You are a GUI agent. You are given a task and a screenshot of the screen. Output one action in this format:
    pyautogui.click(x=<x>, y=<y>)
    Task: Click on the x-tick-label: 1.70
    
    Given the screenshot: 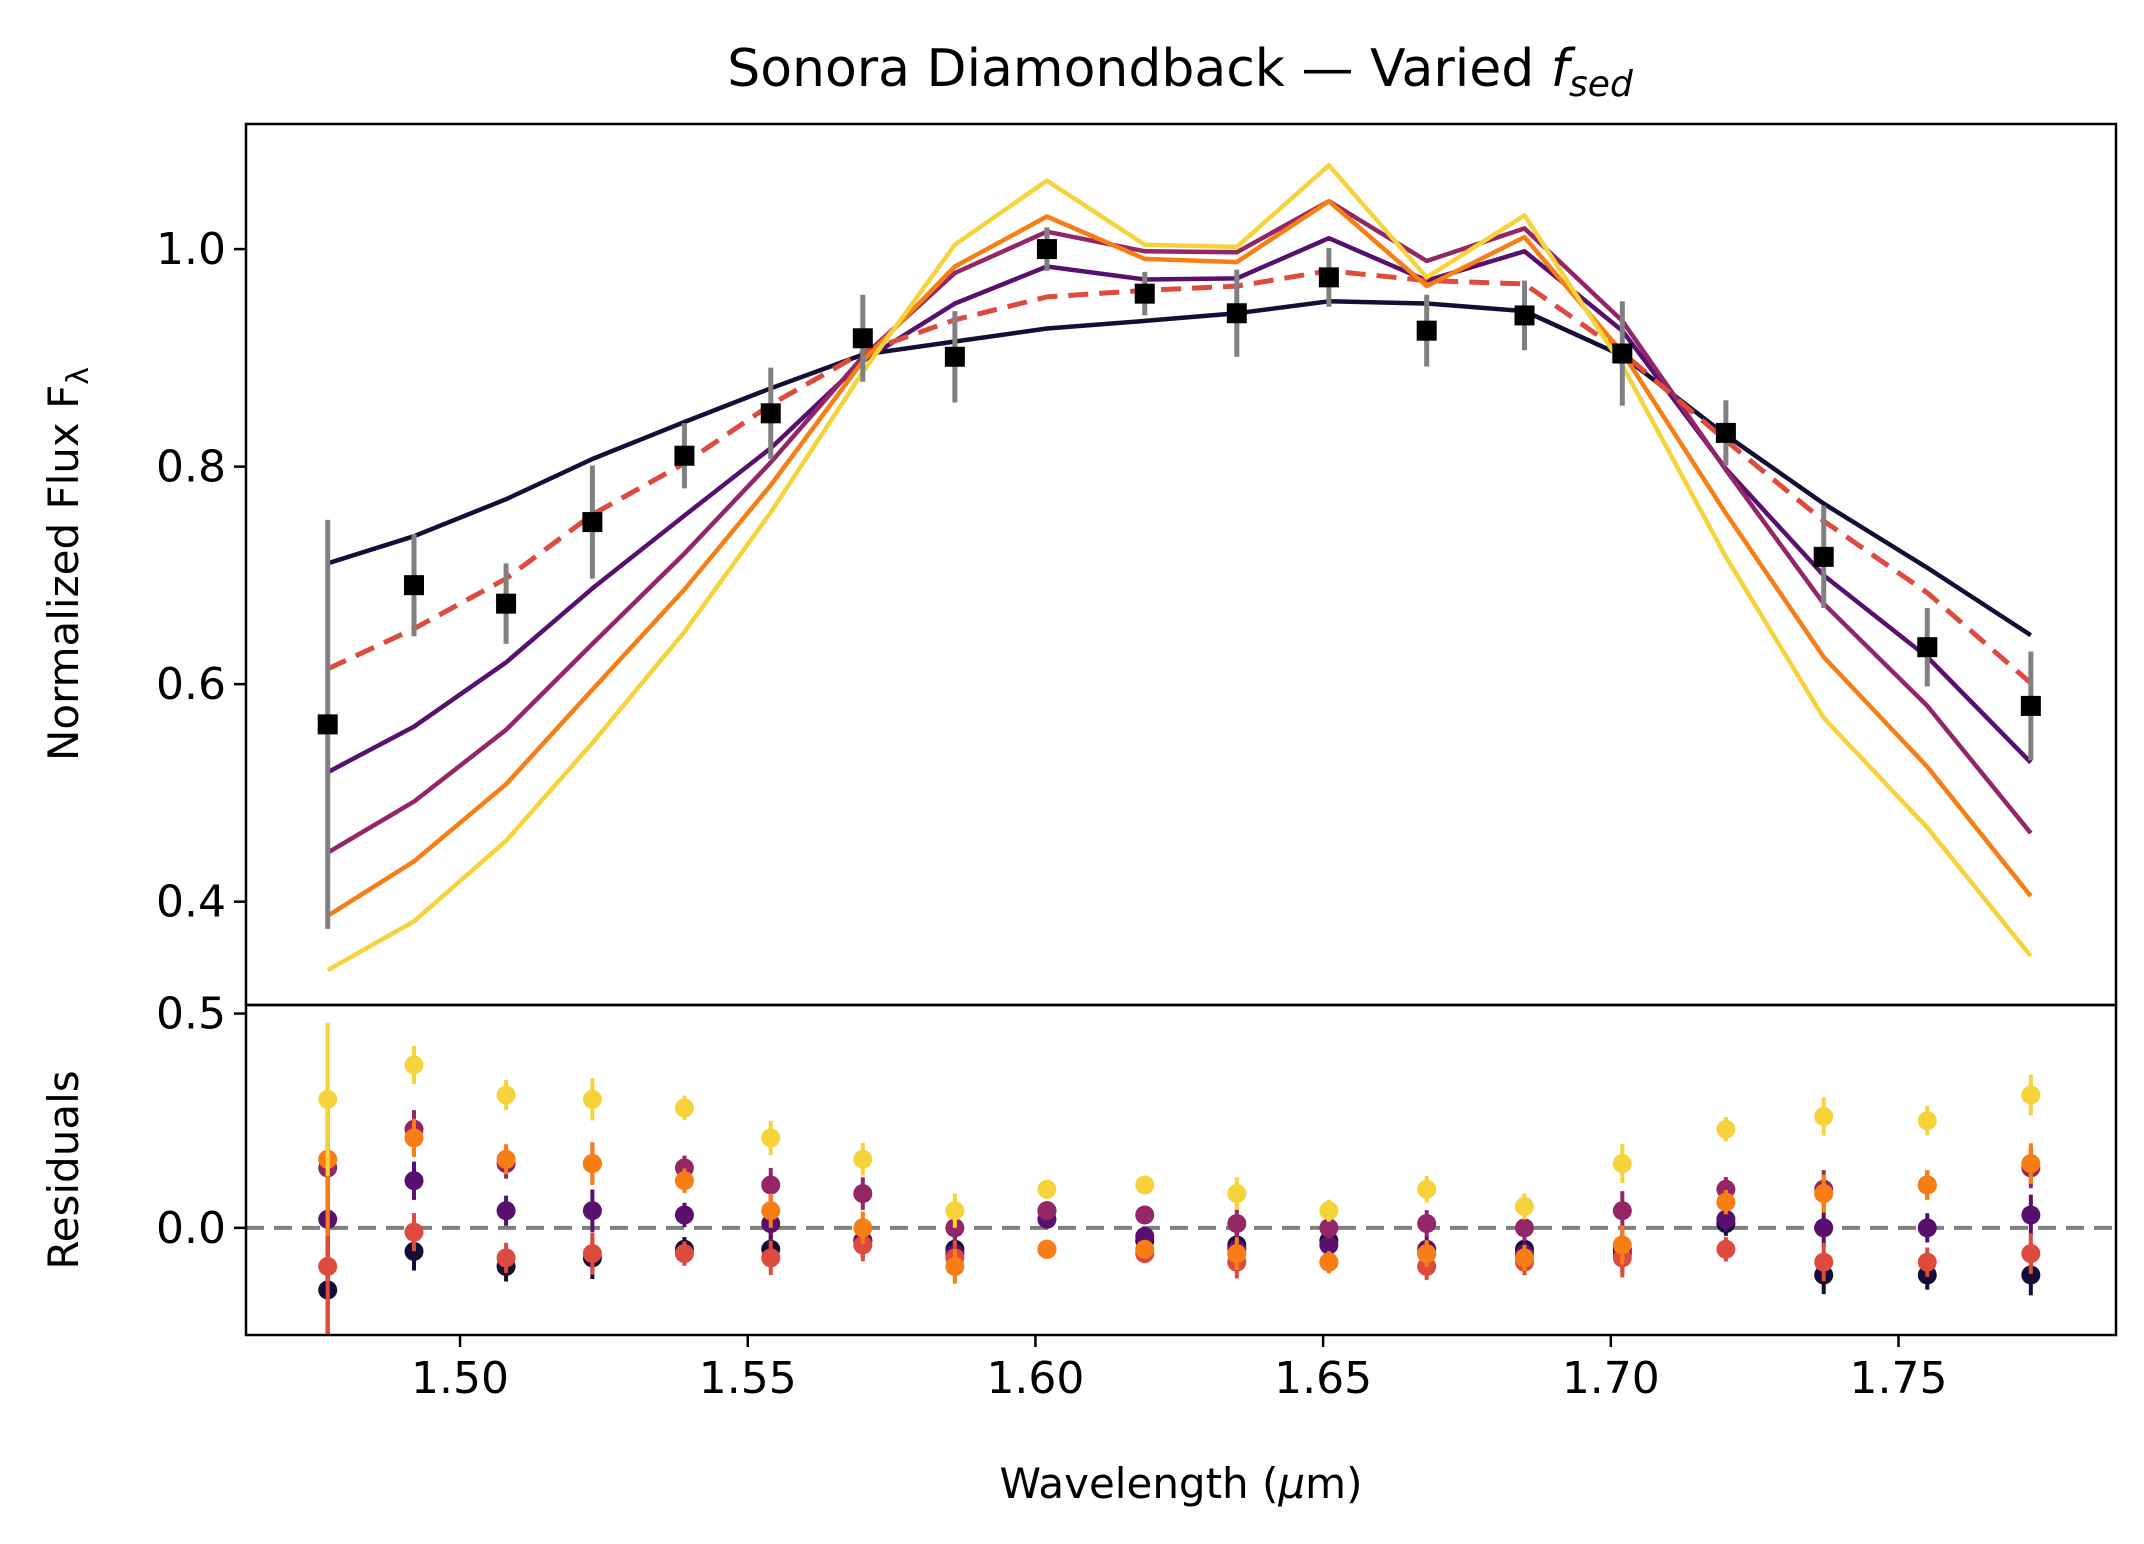 What is the action you would take?
    pyautogui.click(x=1611, y=1378)
    